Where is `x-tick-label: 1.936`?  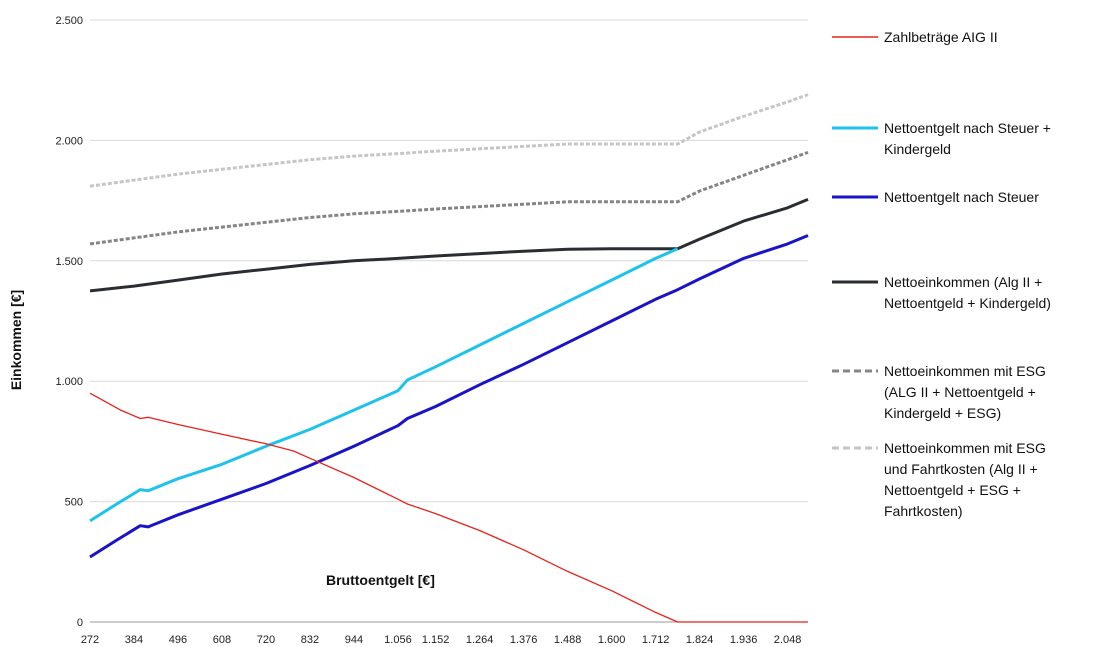 x-tick-label: 1.936 is located at coordinates (744, 640).